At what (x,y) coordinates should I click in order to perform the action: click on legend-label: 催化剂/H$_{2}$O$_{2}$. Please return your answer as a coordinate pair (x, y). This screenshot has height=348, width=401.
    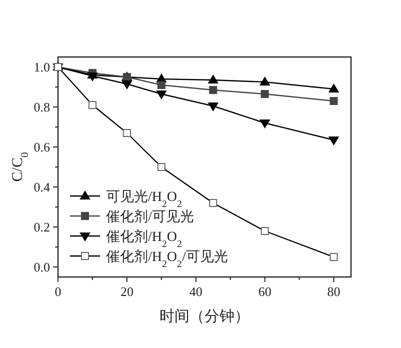
    Looking at the image, I should click on (144, 239).